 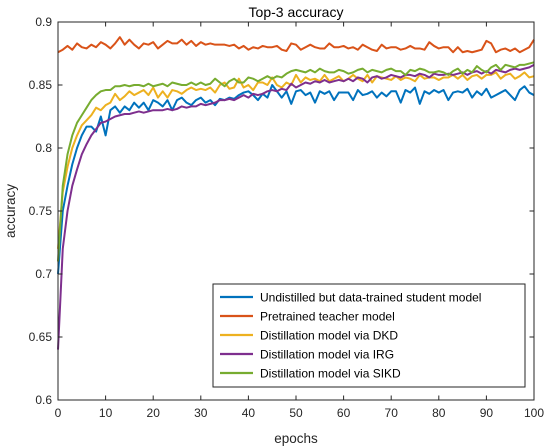 What do you see at coordinates (10, 211) in the screenshot?
I see `y-axis-label: accuracy` at bounding box center [10, 211].